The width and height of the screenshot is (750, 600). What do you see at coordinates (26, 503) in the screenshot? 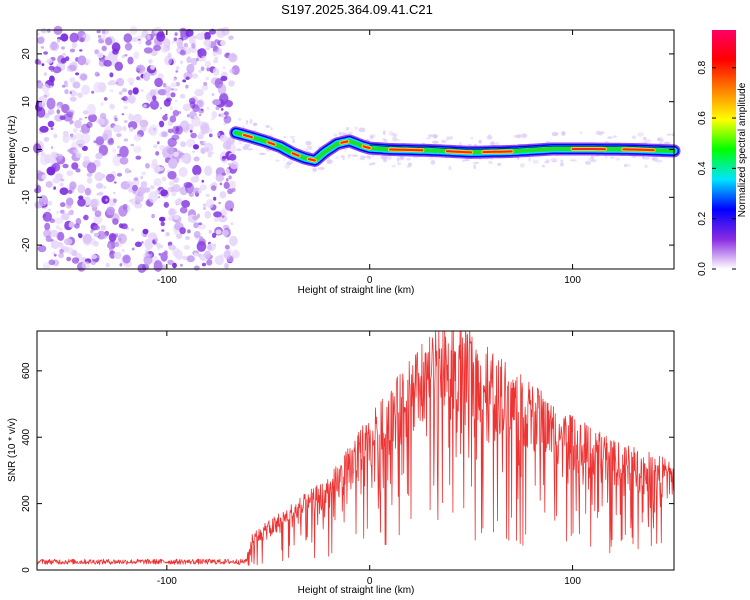
I see `snr-y-tick-label: 200` at bounding box center [26, 503].